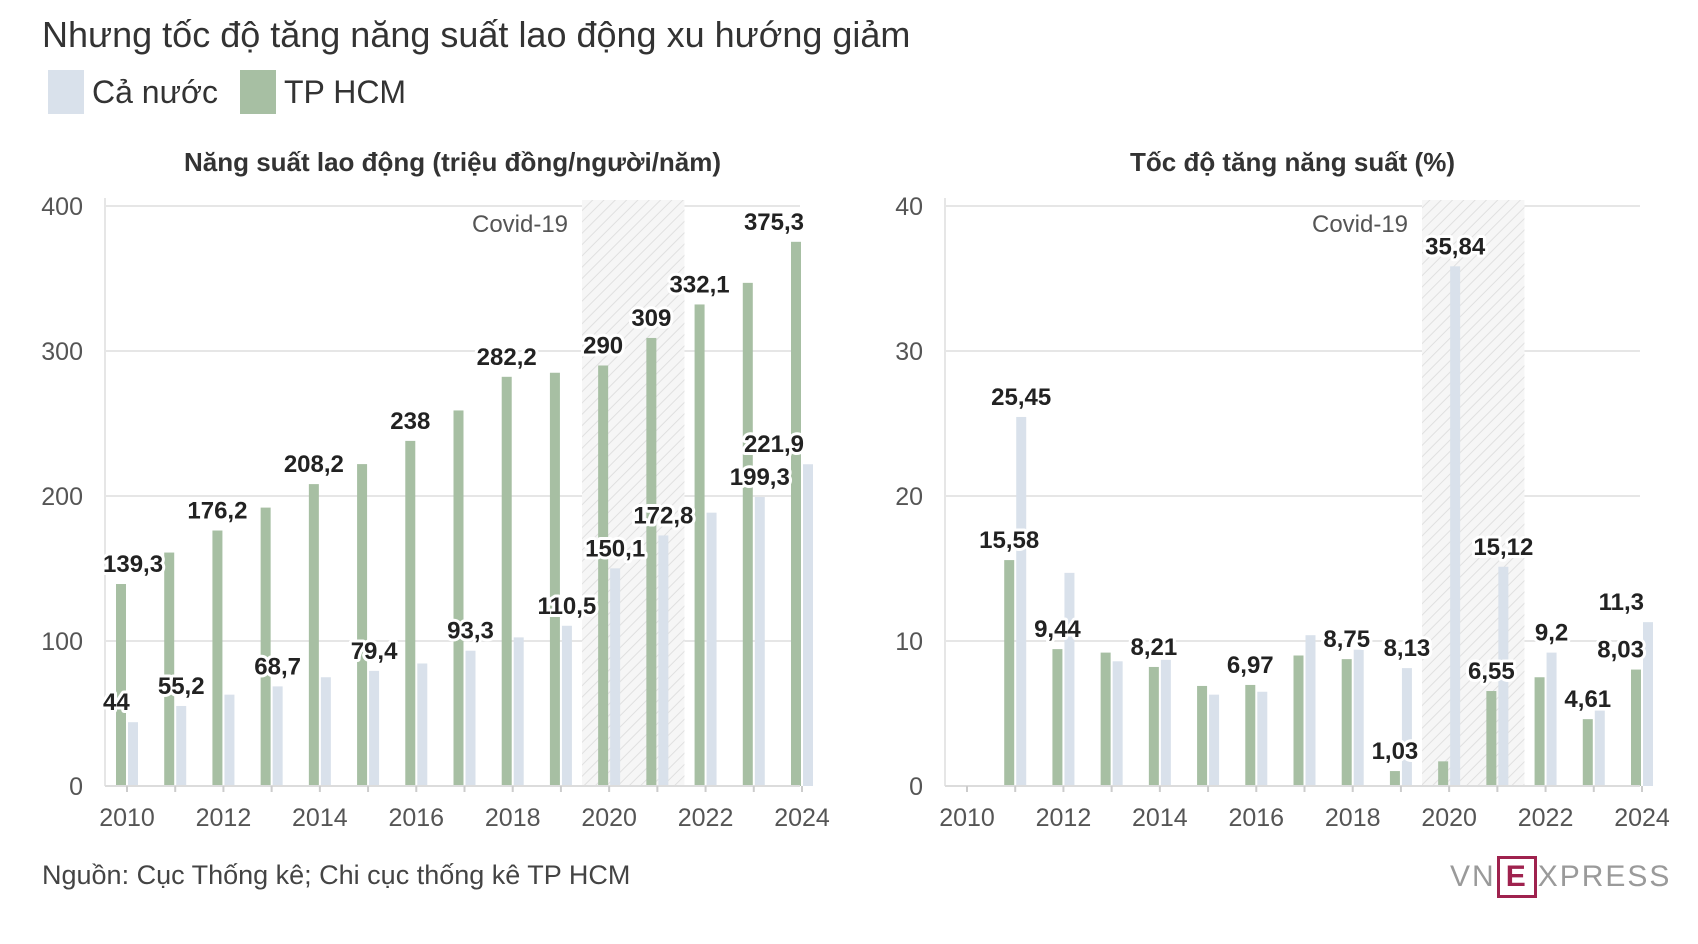 The width and height of the screenshot is (1698, 944). What do you see at coordinates (127, 818) in the screenshot?
I see `x-tick-label: 2010` at bounding box center [127, 818].